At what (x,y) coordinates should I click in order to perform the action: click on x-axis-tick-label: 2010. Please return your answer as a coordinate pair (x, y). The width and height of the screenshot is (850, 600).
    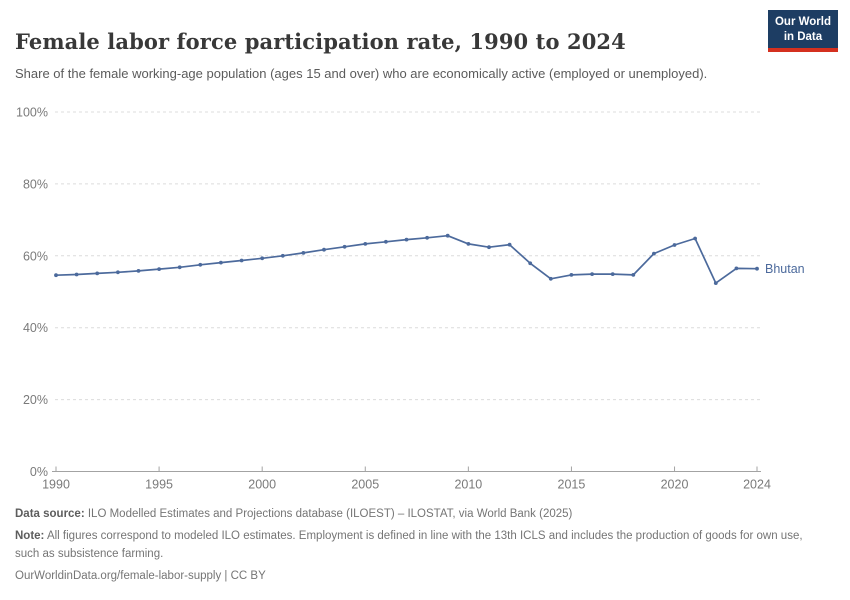
    Looking at the image, I should click on (468, 485).